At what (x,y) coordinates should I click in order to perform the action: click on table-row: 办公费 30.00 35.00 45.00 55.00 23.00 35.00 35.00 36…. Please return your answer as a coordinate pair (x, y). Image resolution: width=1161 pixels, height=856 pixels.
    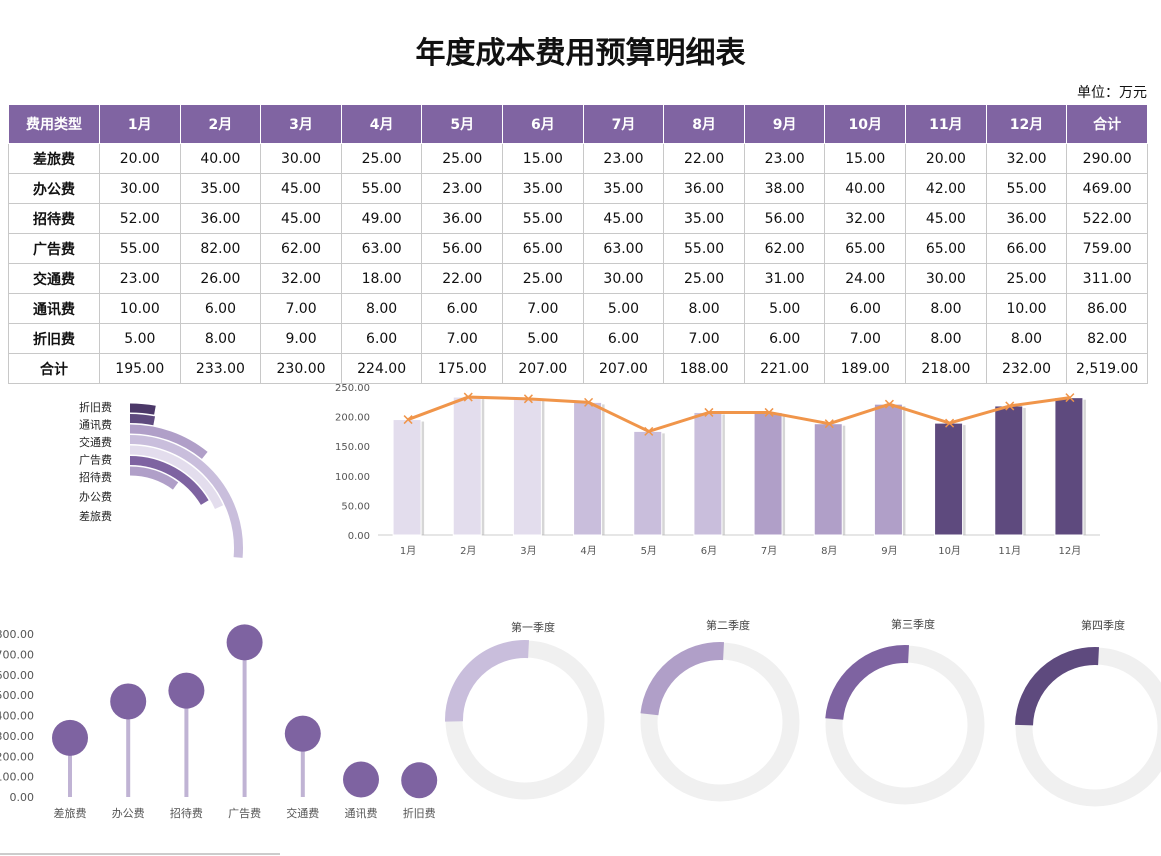
    Looking at the image, I should click on (578, 188).